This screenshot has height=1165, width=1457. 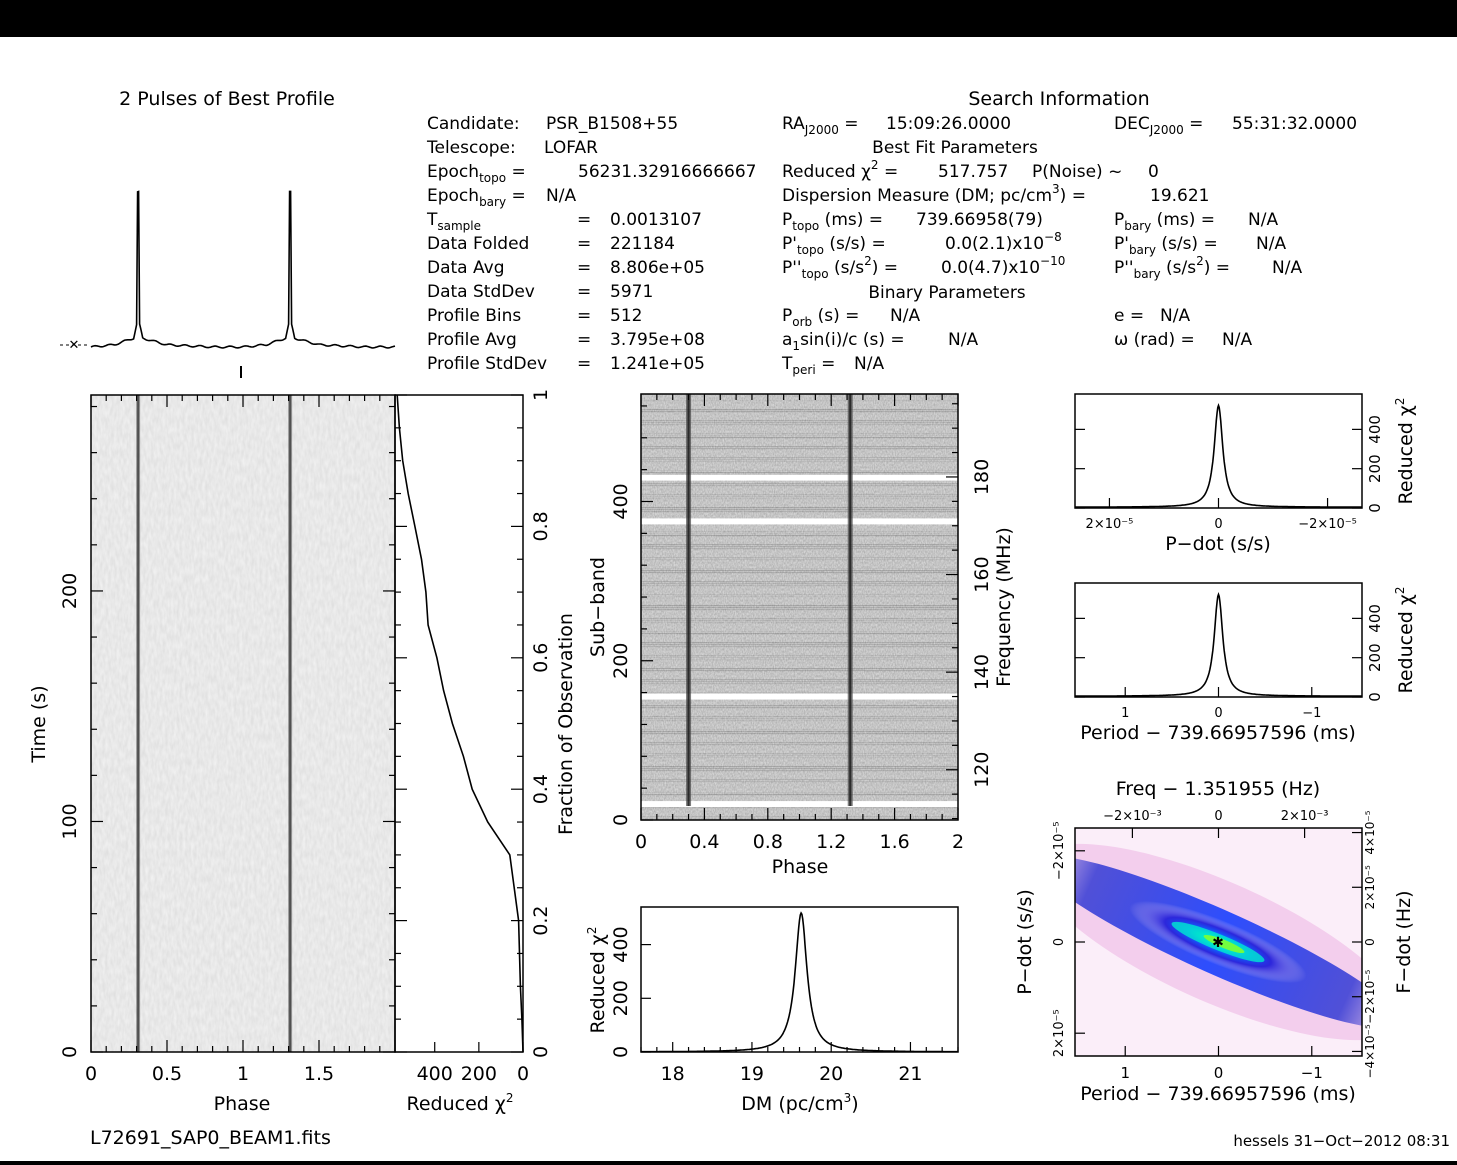 I want to click on t-peri-value: N/A, so click(x=869, y=364).